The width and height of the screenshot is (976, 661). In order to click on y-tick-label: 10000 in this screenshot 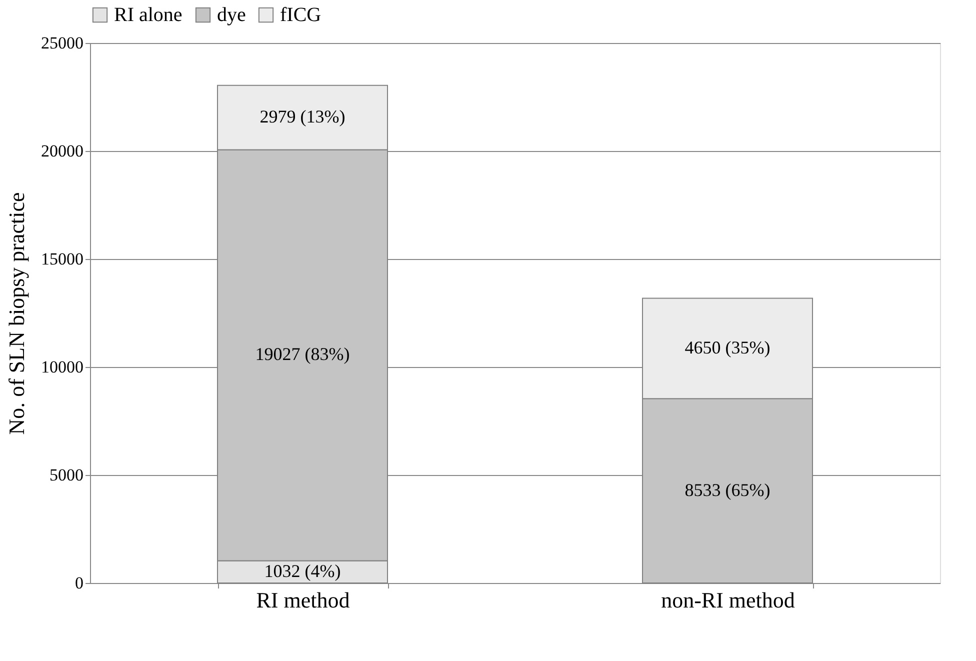, I will do `click(62, 367)`.